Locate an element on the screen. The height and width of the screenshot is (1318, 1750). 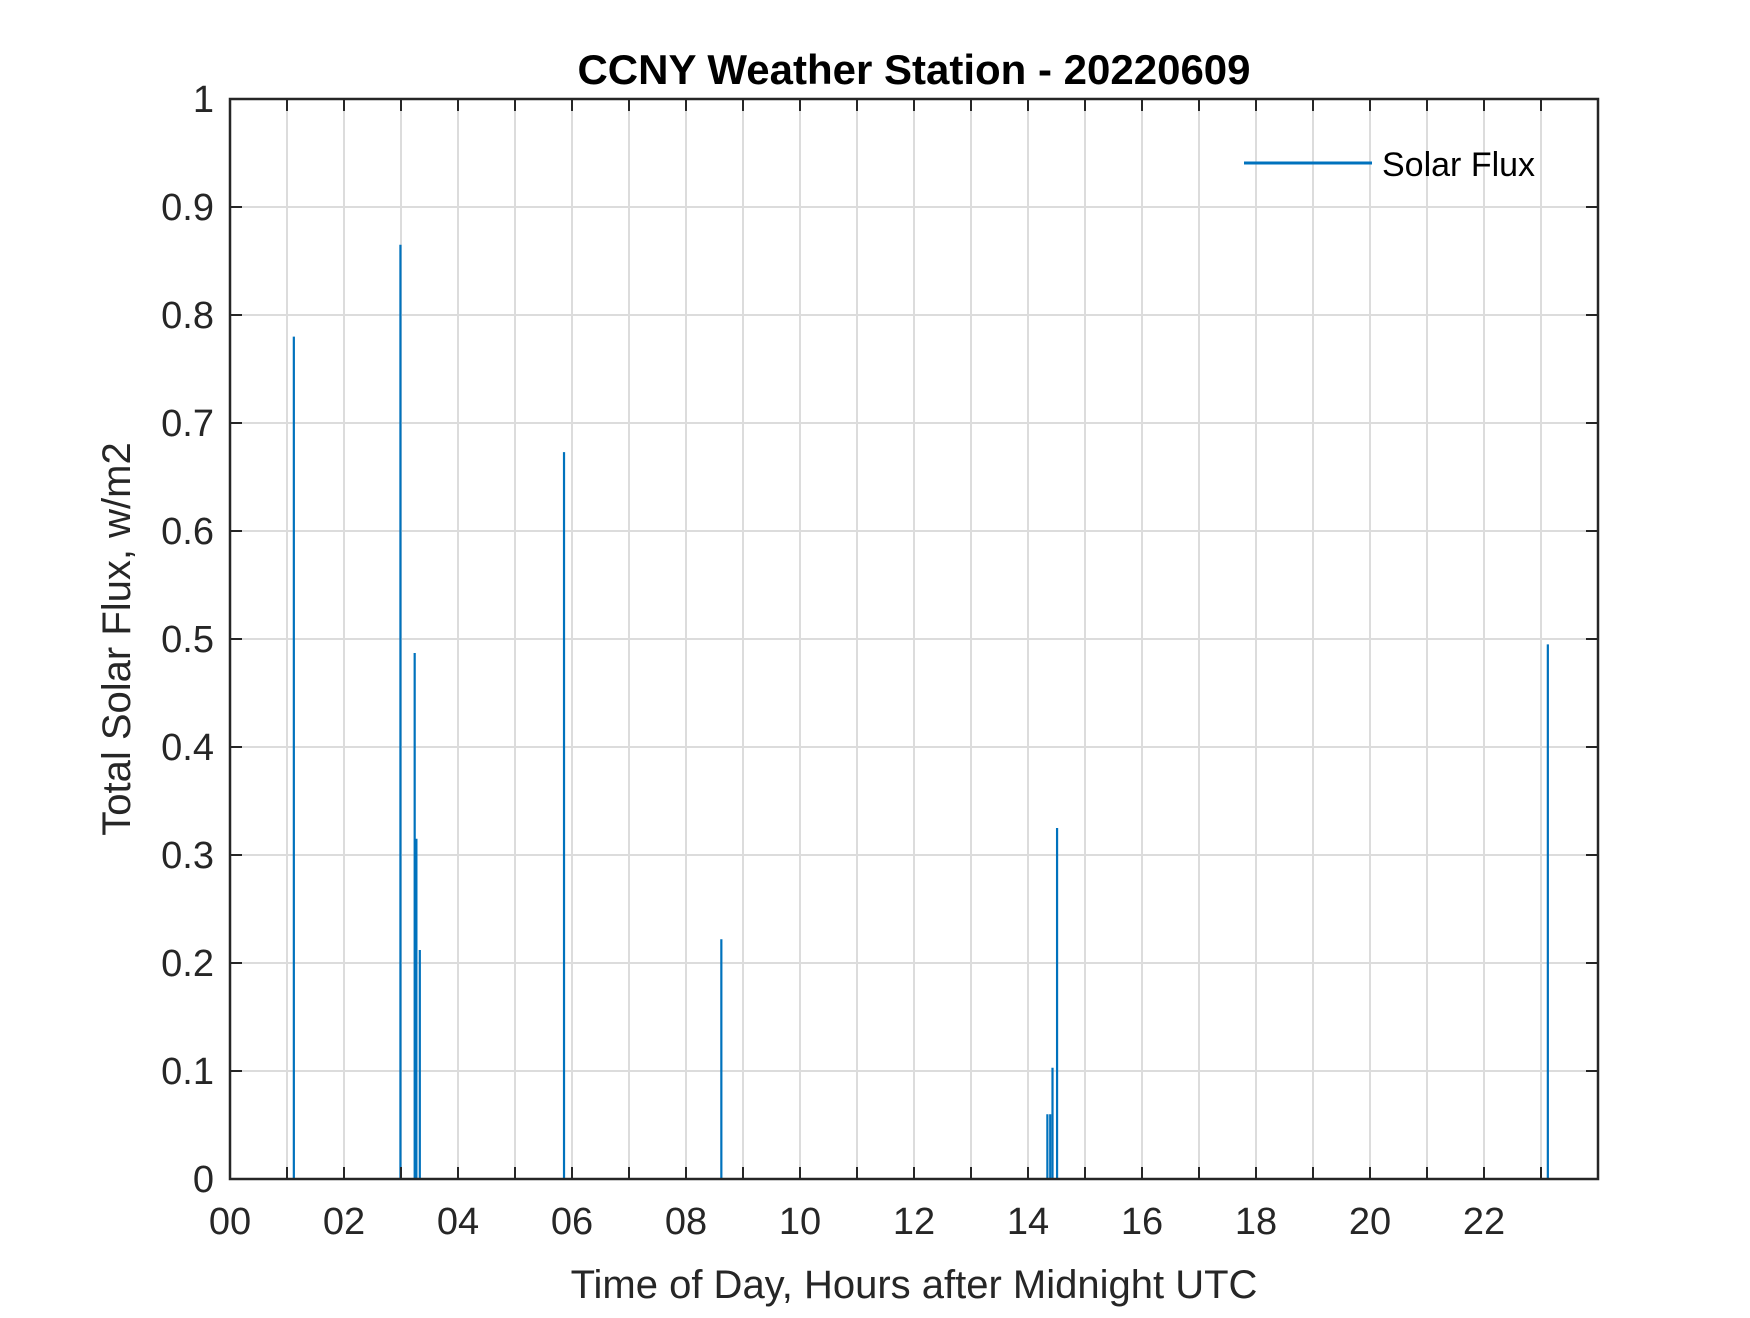
x-tick-label: 04 is located at coordinates (458, 1222).